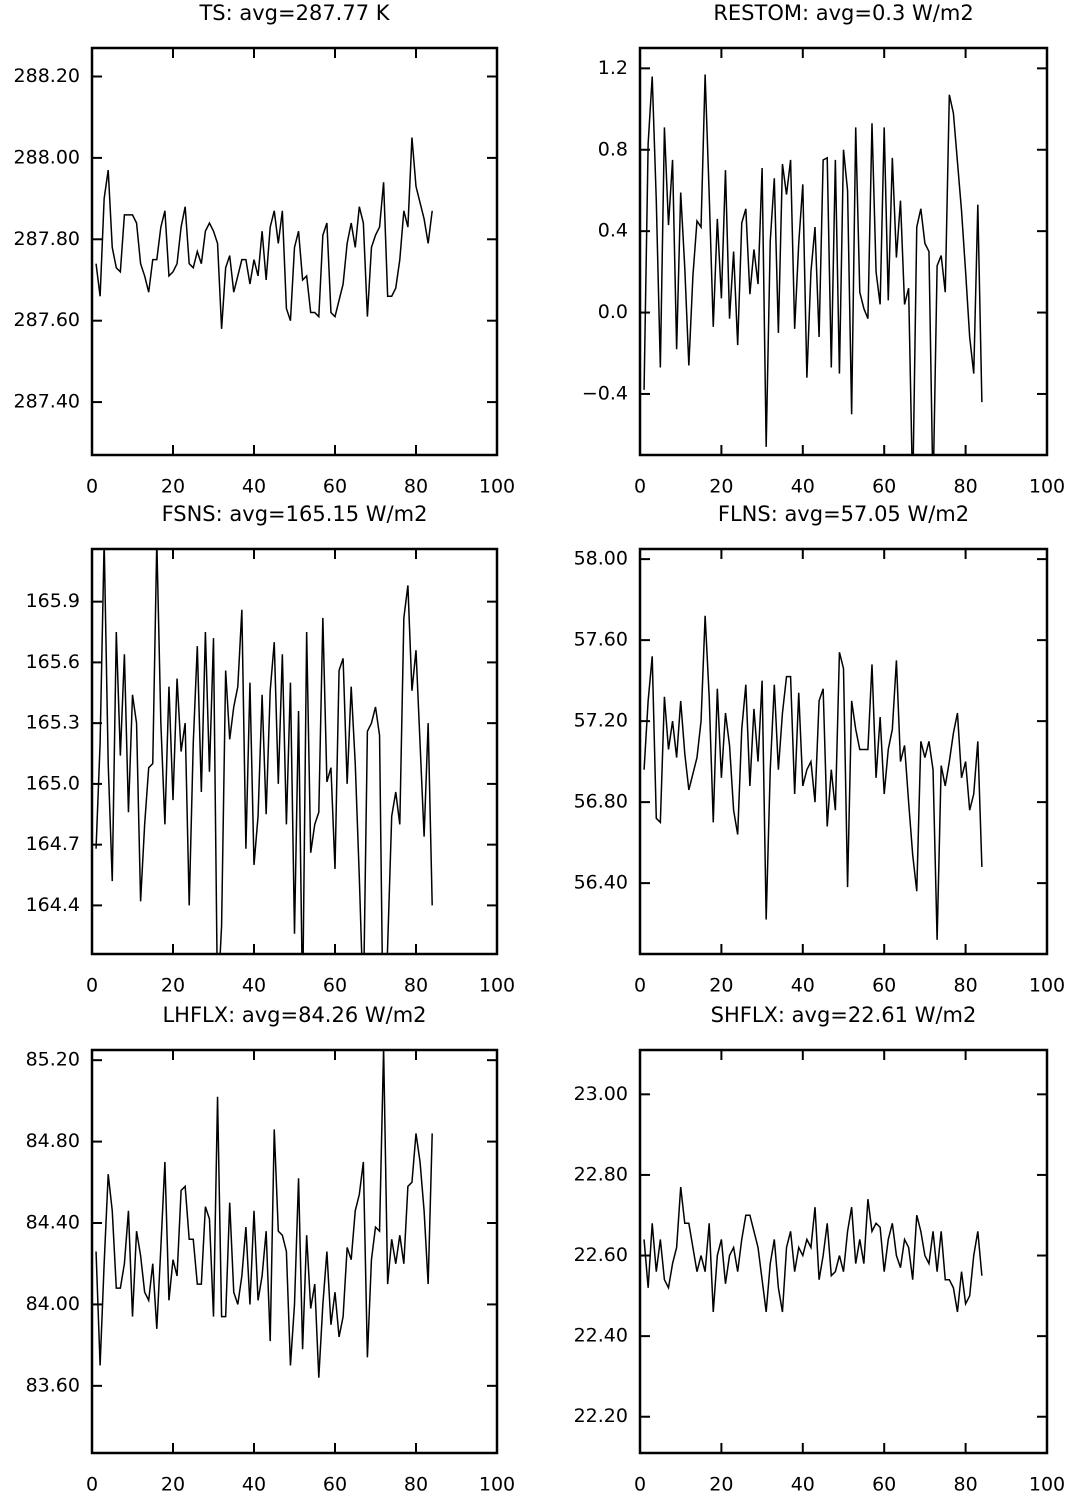  What do you see at coordinates (47, 320) in the screenshot?
I see `y-tick-label: 287.60` at bounding box center [47, 320].